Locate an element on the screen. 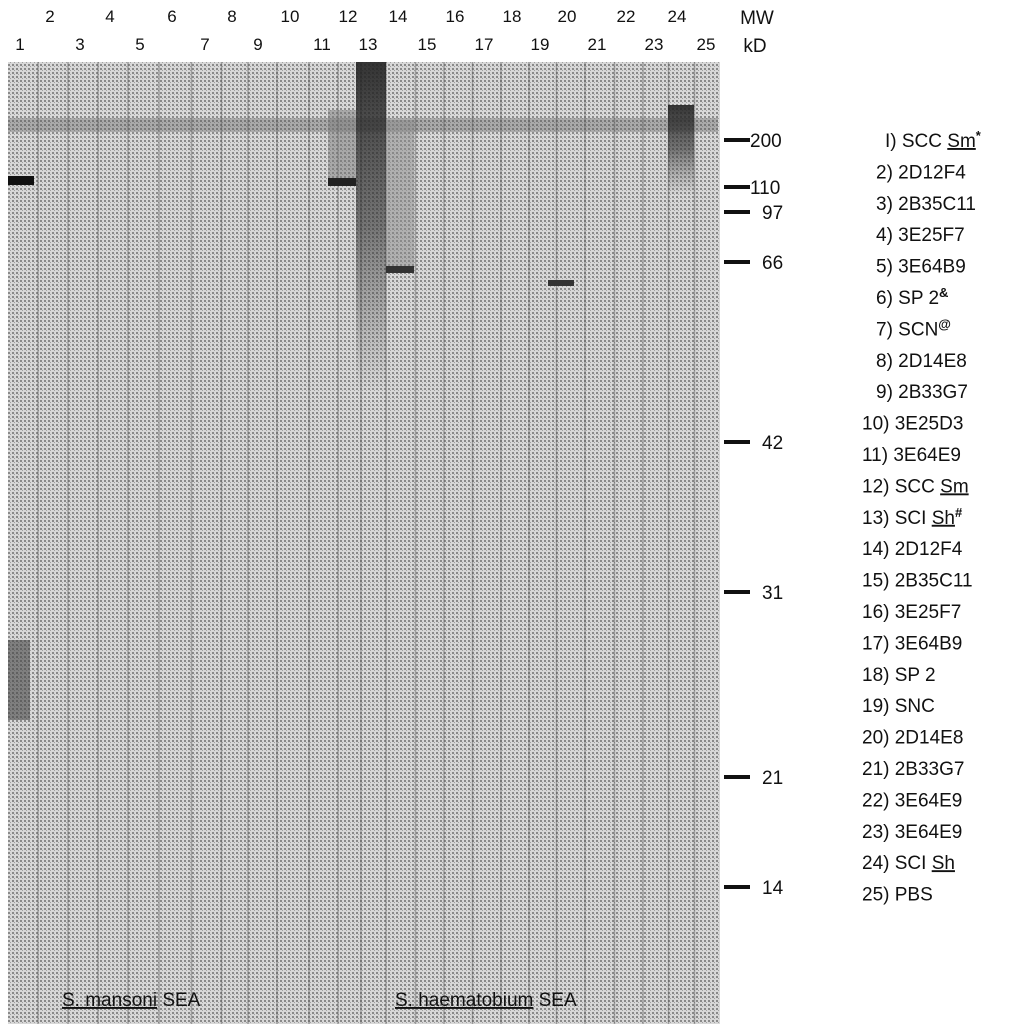 The image size is (1030, 1024). text-segment: & is located at coordinates (943, 292).